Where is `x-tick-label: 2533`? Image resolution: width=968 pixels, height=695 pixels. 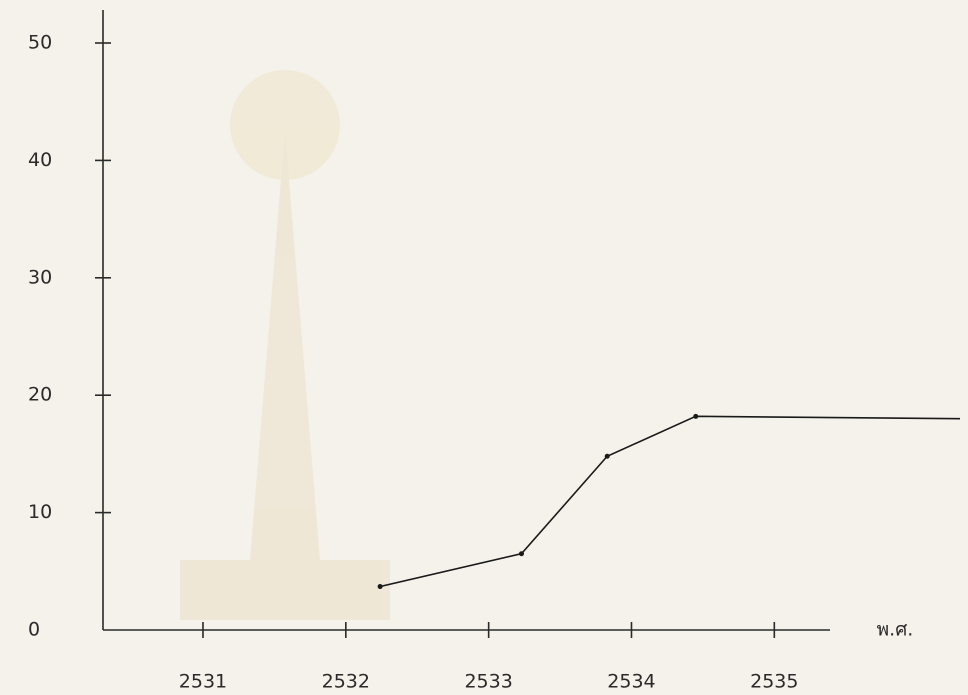 x-tick-label: 2533 is located at coordinates (488, 682).